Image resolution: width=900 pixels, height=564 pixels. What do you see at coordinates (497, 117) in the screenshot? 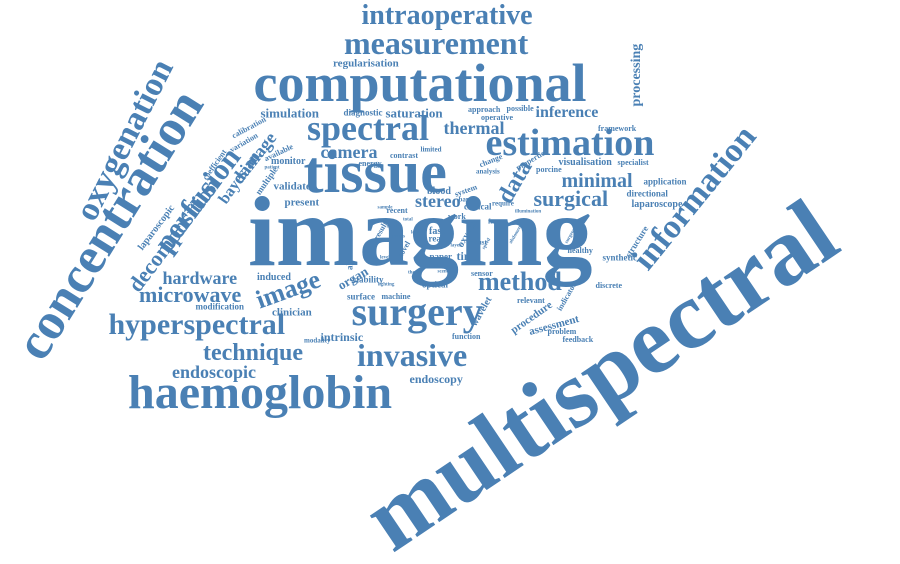
I see `word-operative: operative` at bounding box center [497, 117].